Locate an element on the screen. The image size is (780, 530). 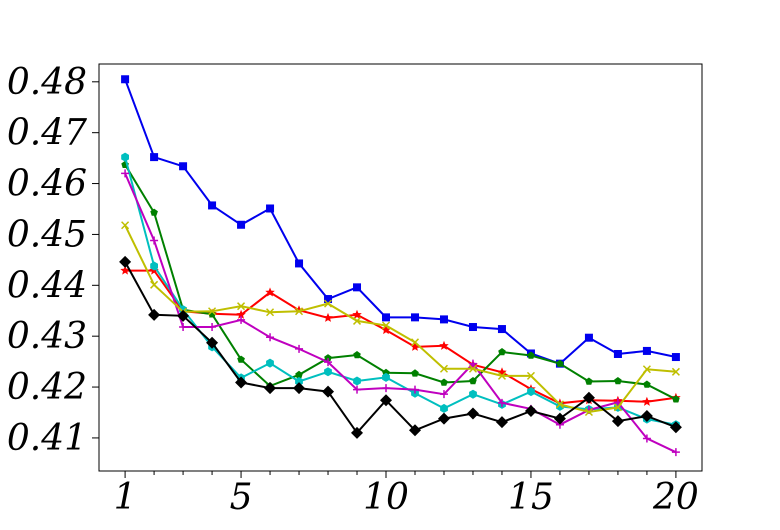
y-tick-label-8: 0.48 is located at coordinates (47, 82).